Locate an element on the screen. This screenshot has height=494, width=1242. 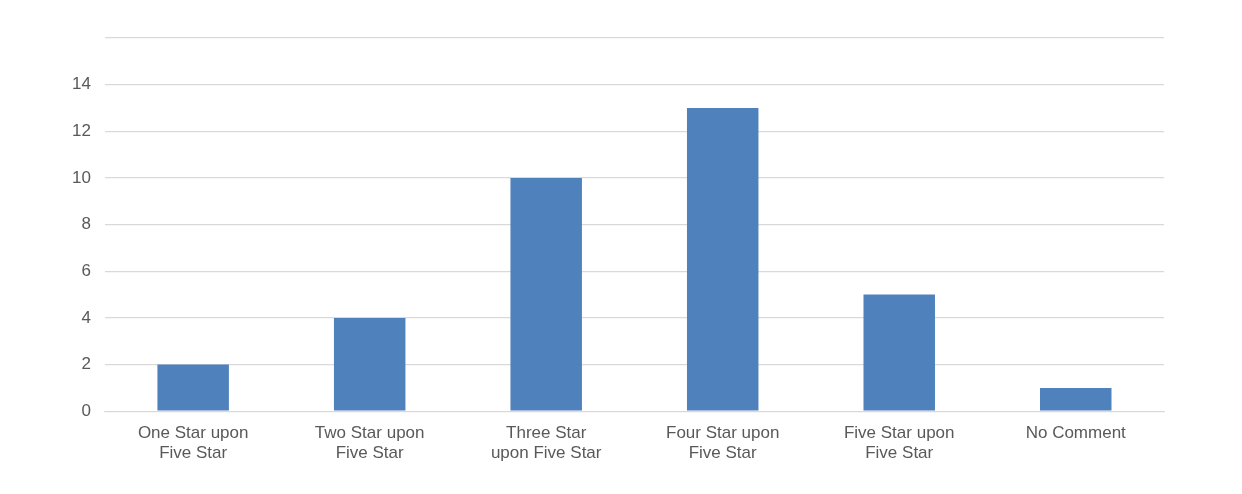
y-tick-label: 6 is located at coordinates (86, 270).